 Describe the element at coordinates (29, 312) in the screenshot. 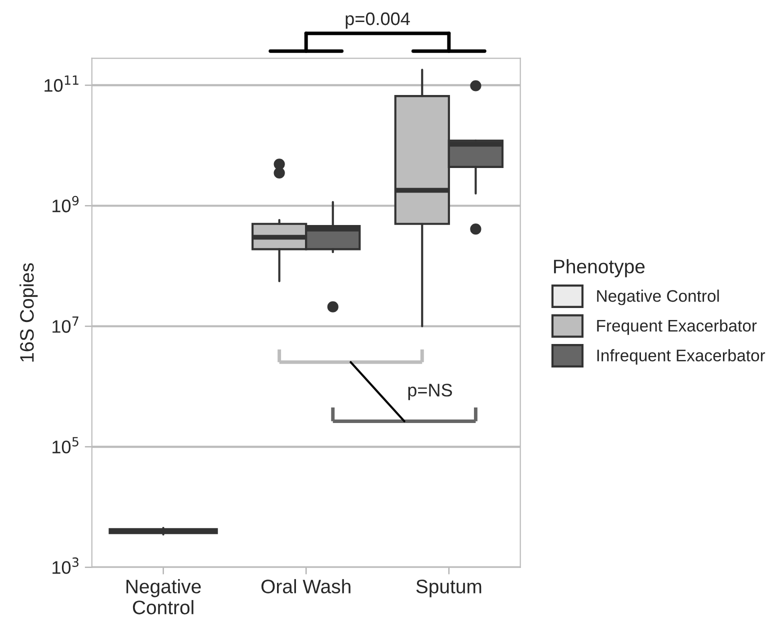

I see `y-axis-title: 16S Copies` at that location.